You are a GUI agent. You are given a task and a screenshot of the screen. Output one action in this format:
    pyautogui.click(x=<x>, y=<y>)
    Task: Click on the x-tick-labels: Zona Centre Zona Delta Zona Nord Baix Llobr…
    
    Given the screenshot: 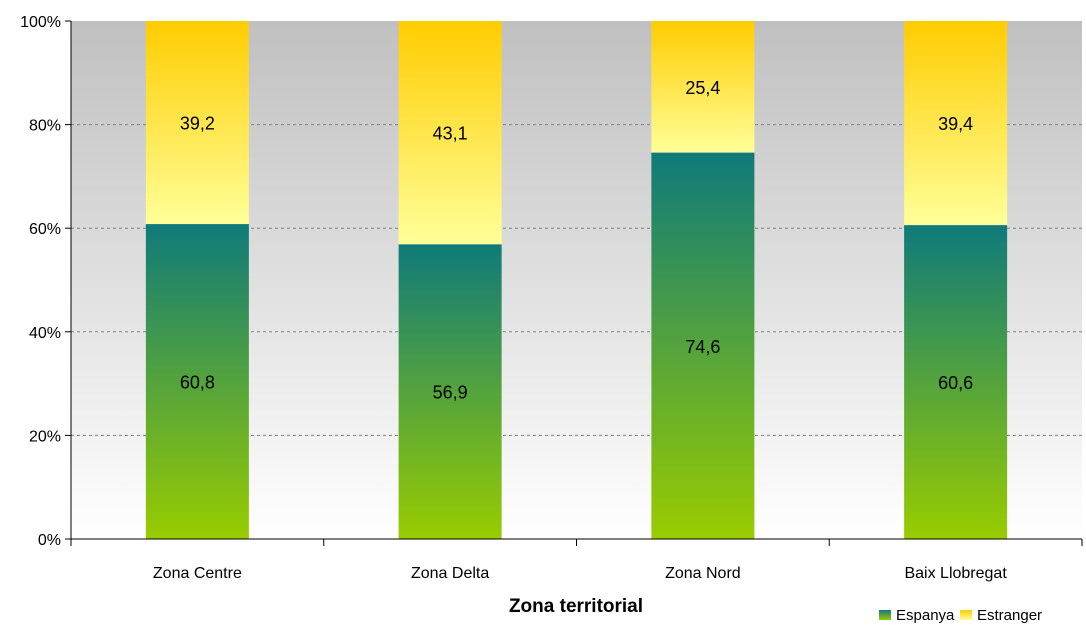 What is the action you would take?
    pyautogui.click(x=580, y=573)
    